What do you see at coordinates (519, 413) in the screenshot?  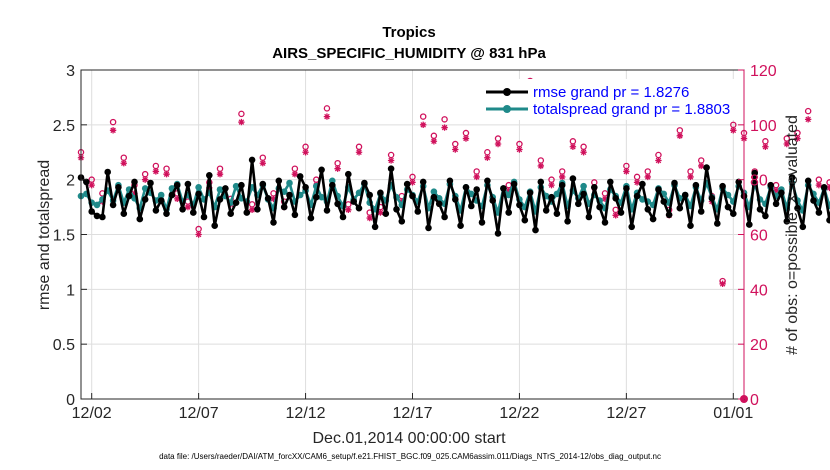 I see `x-tick-label: 12/22` at bounding box center [519, 413].